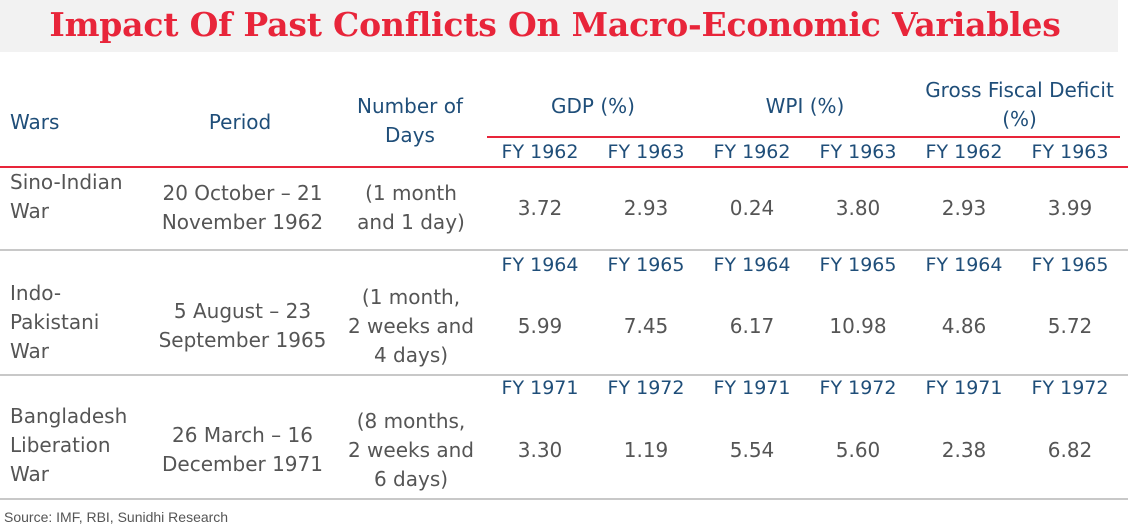 The image size is (1128, 530). I want to click on war-period: 26 March – 16 December 1971, so click(242, 450).